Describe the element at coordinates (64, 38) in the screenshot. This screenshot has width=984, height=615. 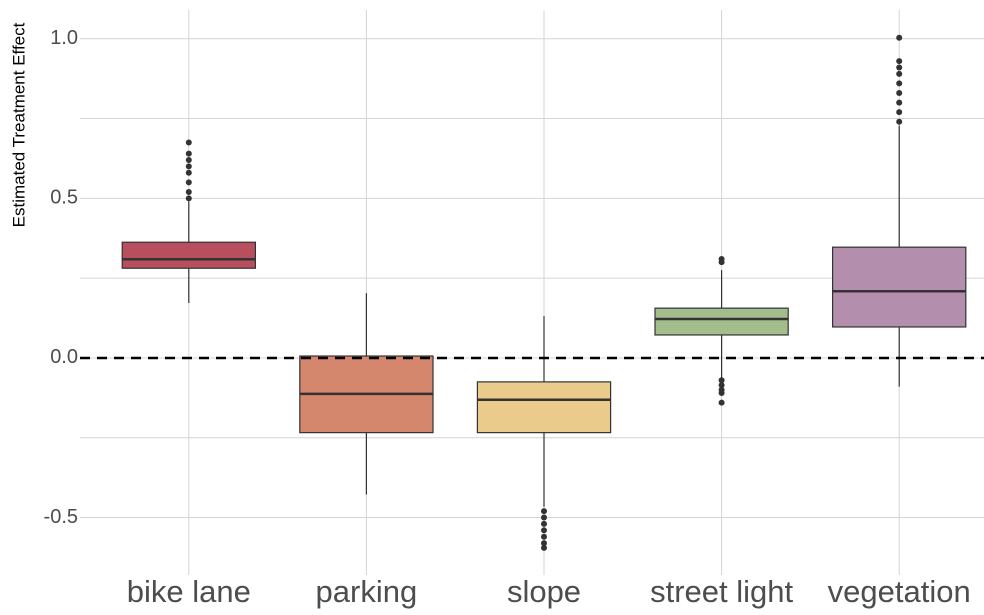
I see `y-tick-label: 1.0` at that location.